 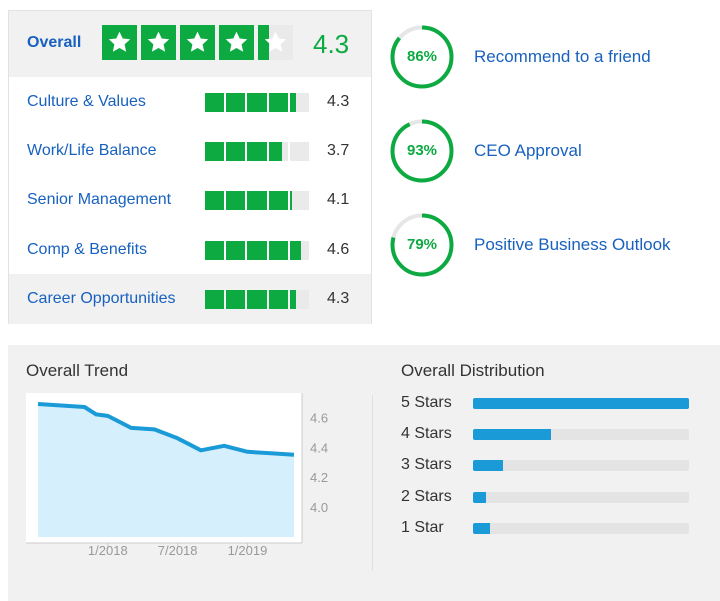 I want to click on trend-chart: 4.6 4.4 4.2 4.0 1/2018 7/2018 1/2019, so click(x=177, y=475).